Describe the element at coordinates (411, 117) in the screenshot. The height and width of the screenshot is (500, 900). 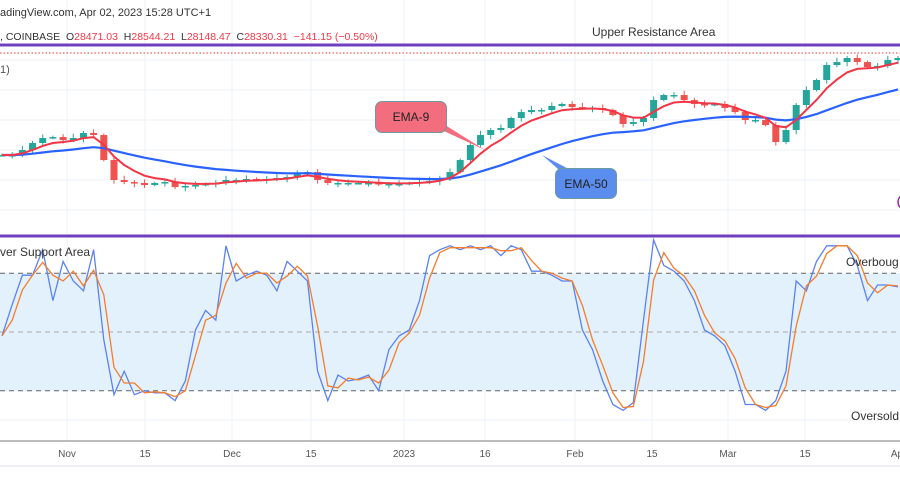
I see `ema-9-callout: EMA-9` at that location.